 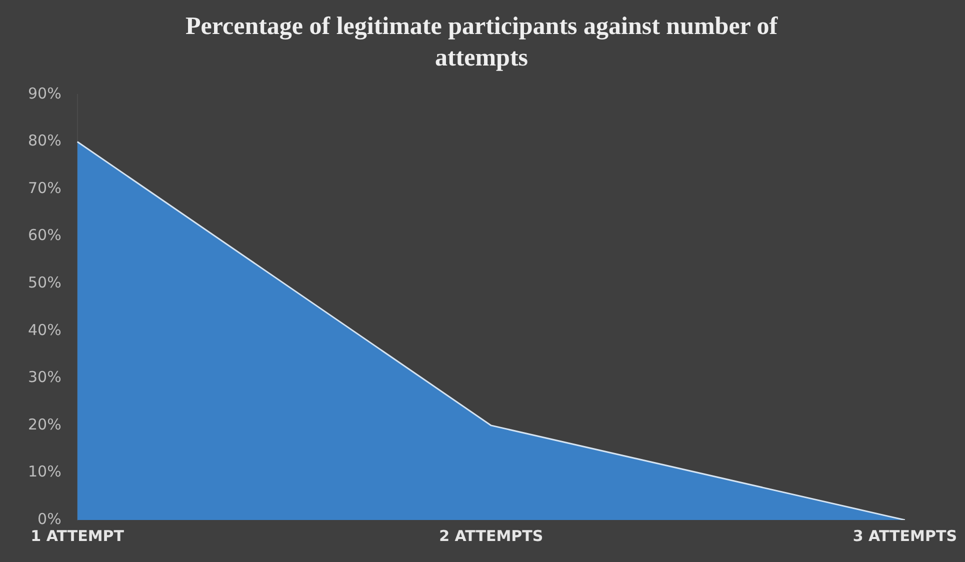 I want to click on x-tick-label: 3 ATTEMPTS, so click(x=905, y=535).